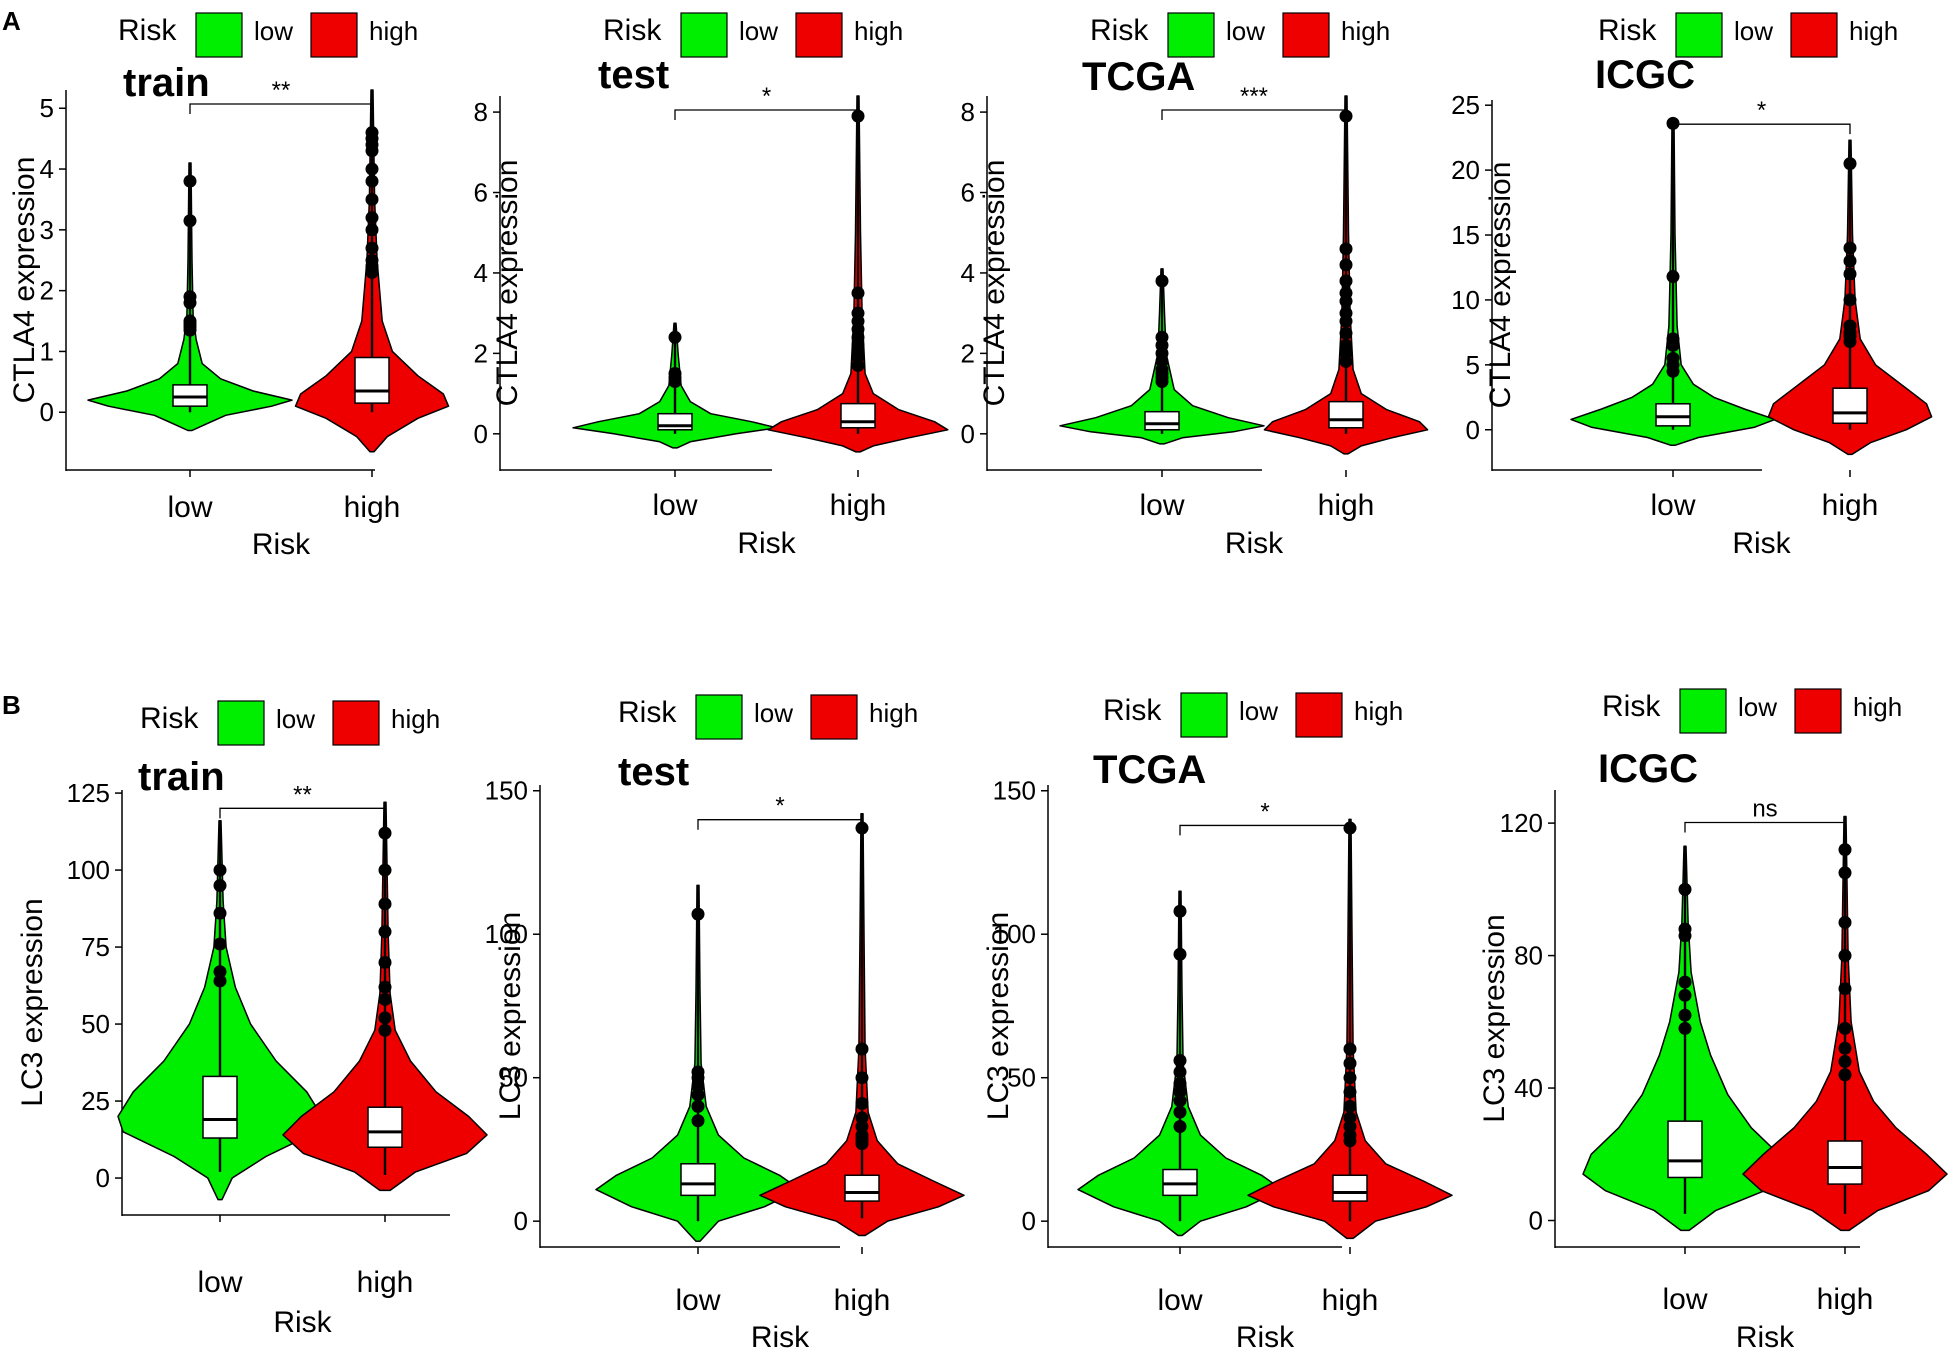  What do you see at coordinates (47, 351) in the screenshot?
I see `y-tick-label: 1` at bounding box center [47, 351].